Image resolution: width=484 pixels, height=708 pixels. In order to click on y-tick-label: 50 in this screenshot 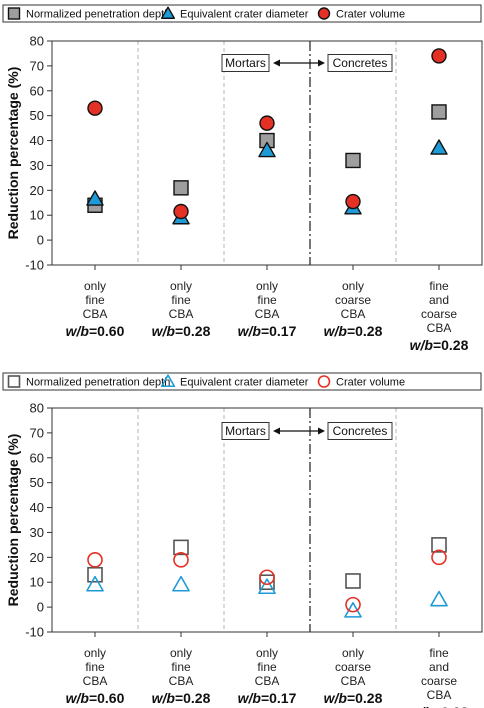, I will do `click(37, 115)`.